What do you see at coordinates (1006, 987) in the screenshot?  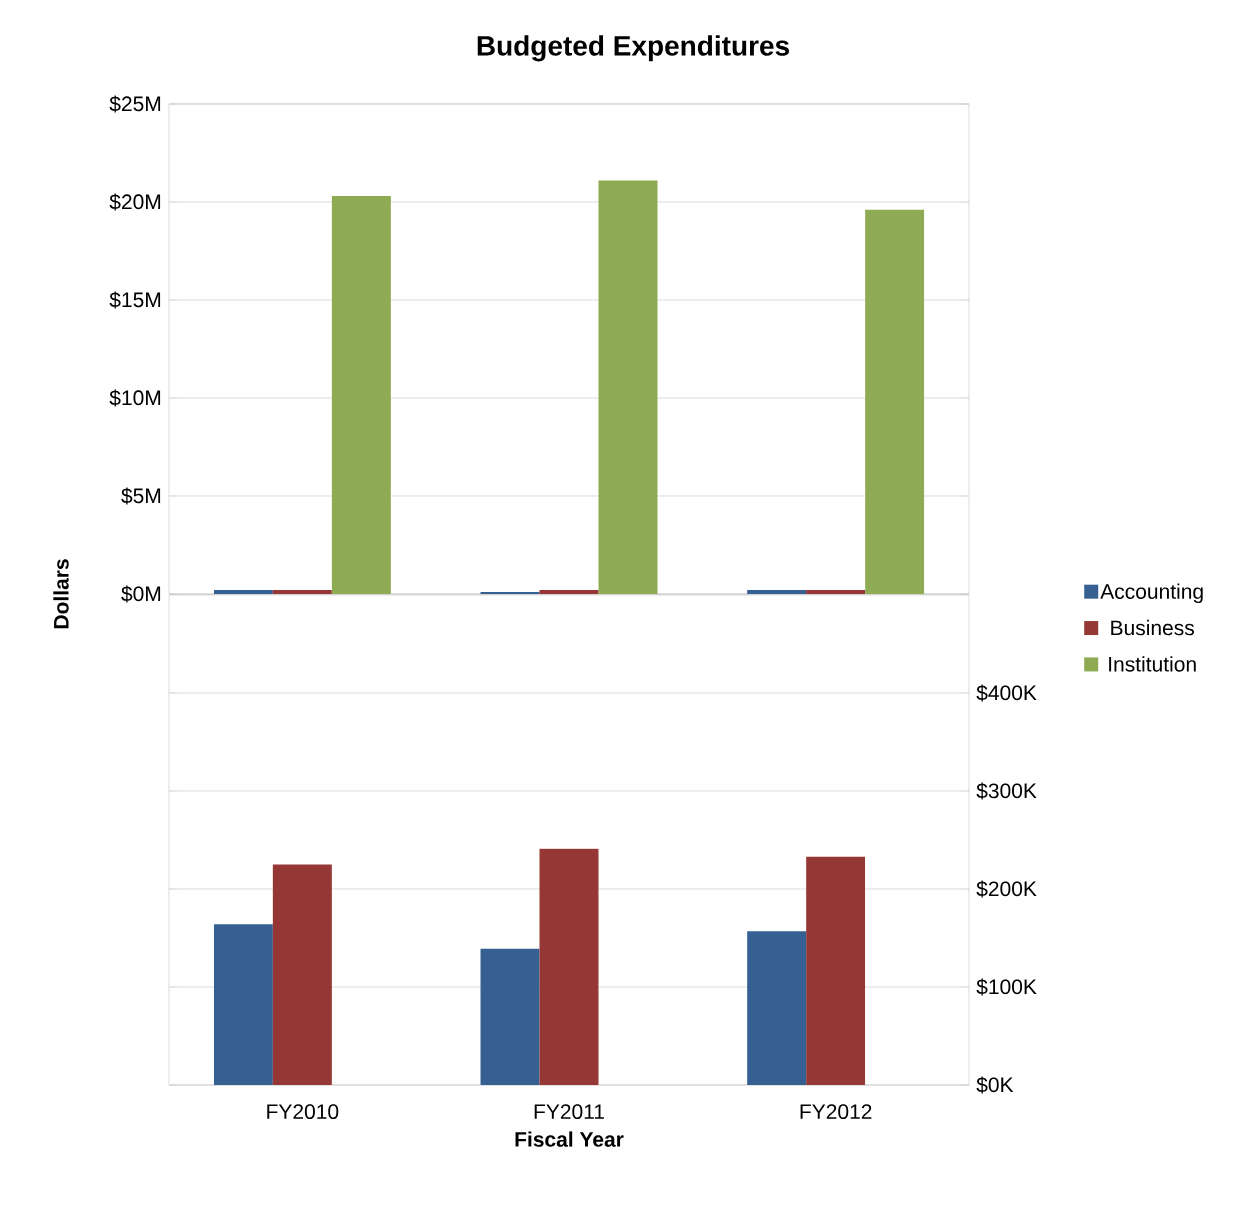 I see `y-tick-label: $100K` at bounding box center [1006, 987].